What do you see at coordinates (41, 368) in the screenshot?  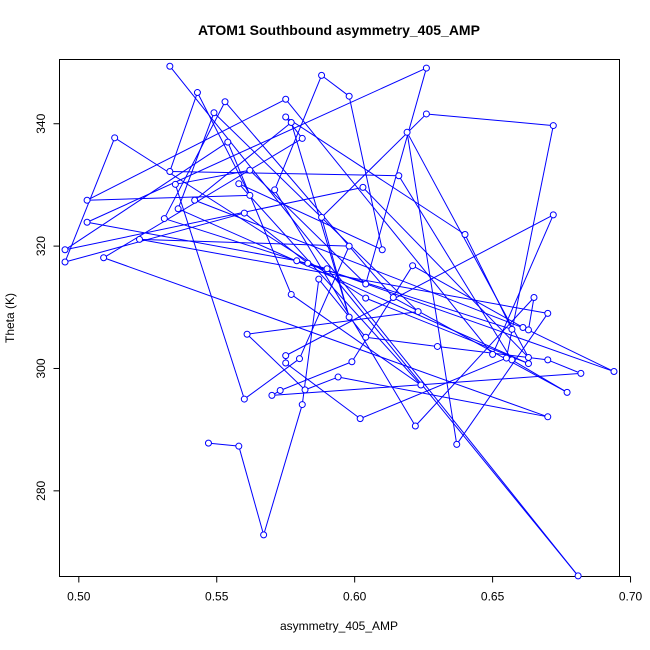 I see `y-tick-label: 300` at bounding box center [41, 368].